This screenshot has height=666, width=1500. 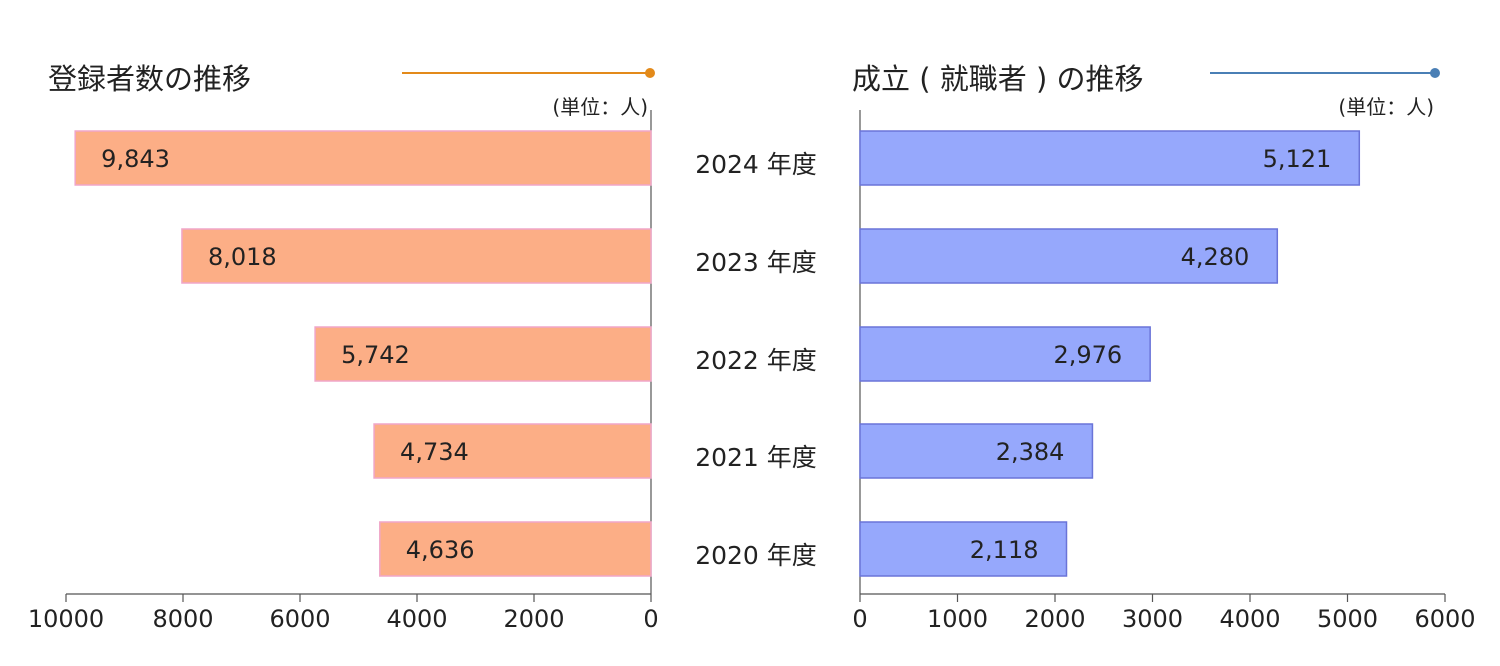 What do you see at coordinates (756, 262) in the screenshot?
I see `year-label: 2023 年度` at bounding box center [756, 262].